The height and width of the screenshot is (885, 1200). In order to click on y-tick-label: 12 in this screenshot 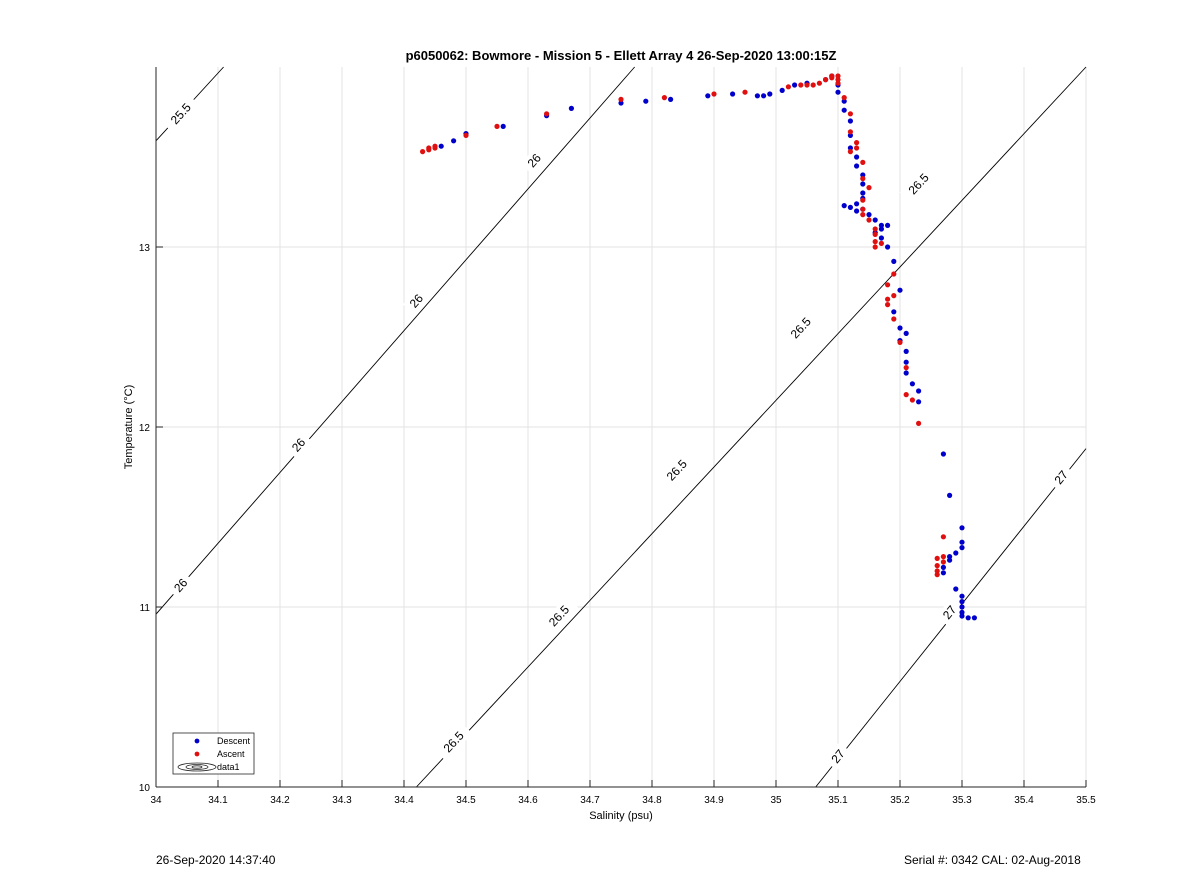, I will do `click(145, 428)`.